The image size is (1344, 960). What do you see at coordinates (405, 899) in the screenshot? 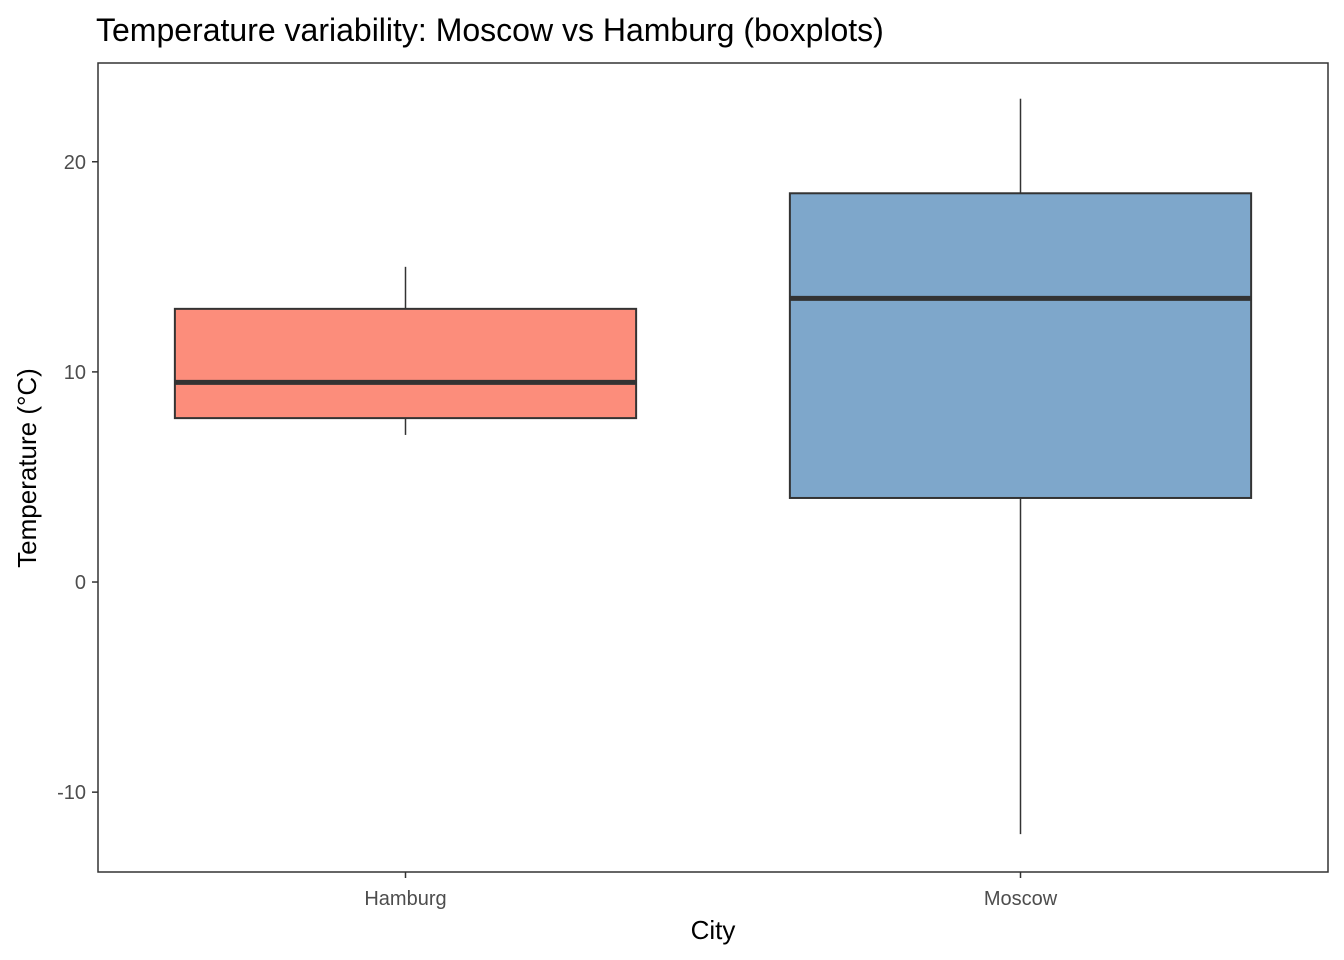
I see `x-tick-label: Hamburg` at bounding box center [405, 899].